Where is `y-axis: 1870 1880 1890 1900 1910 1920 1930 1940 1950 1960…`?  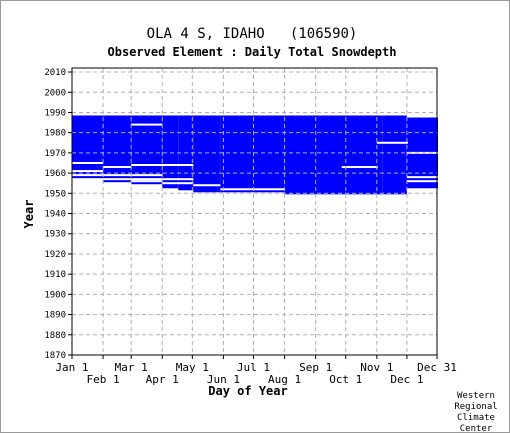
y-axis: 1870 1880 1890 1900 1910 1920 1930 1940 1950 1960… is located at coordinates (58, 214).